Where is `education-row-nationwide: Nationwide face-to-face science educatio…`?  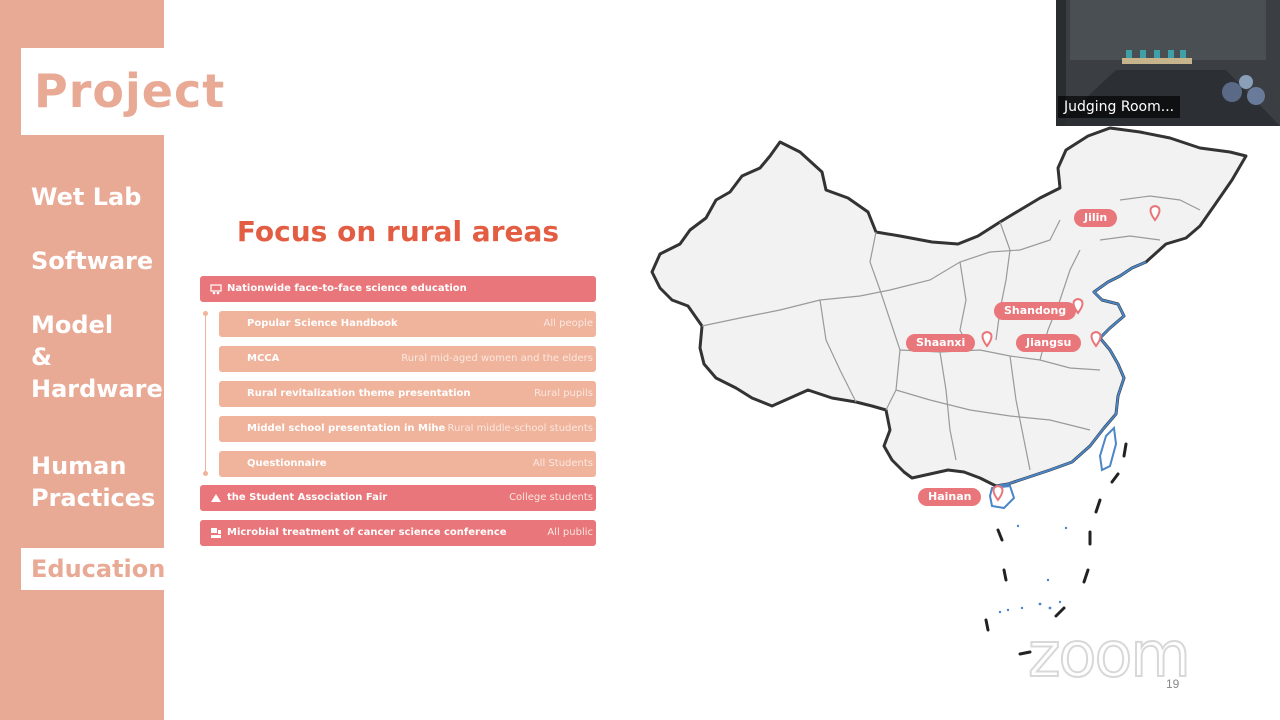 education-row-nationwide: Nationwide face-to-face science educatio… is located at coordinates (398, 289).